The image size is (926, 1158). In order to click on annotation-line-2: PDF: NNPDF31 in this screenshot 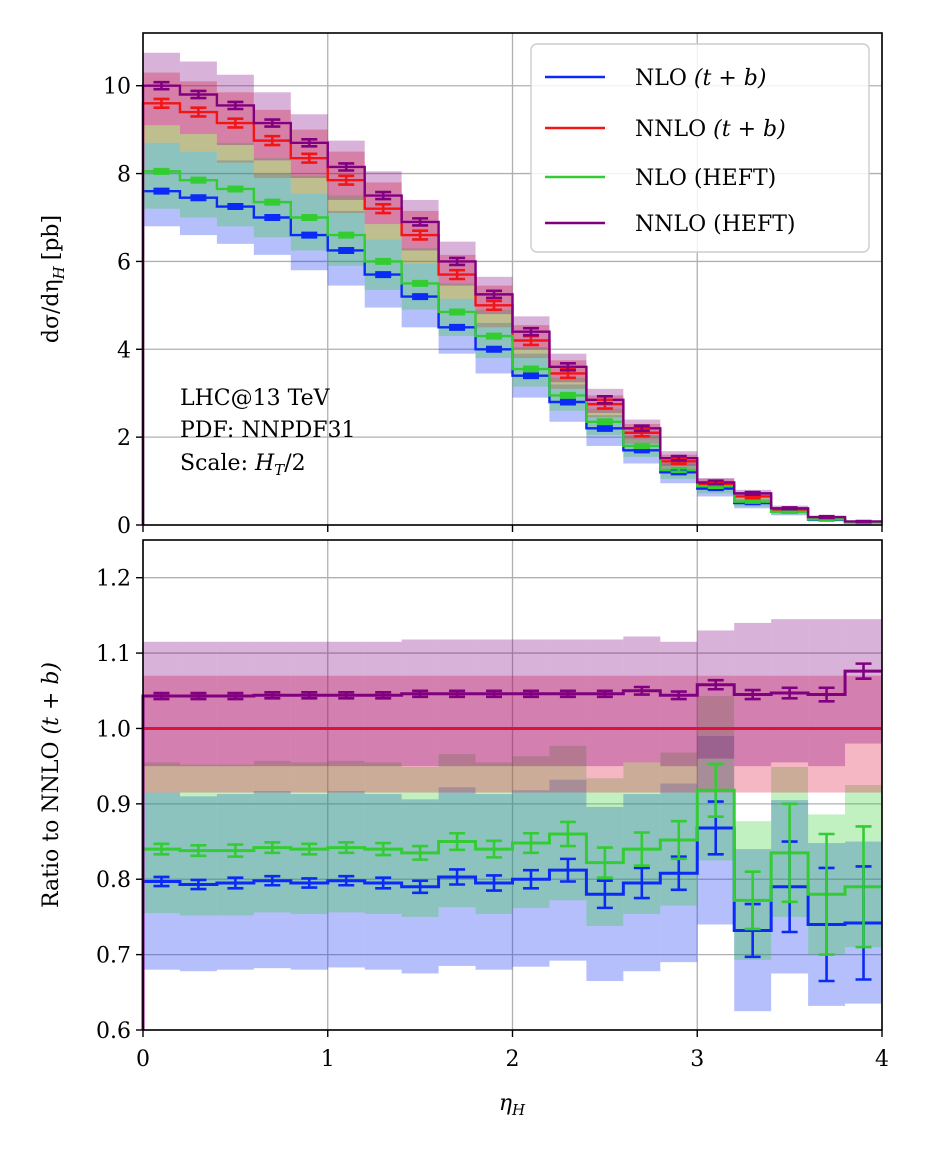, I will do `click(268, 430)`.